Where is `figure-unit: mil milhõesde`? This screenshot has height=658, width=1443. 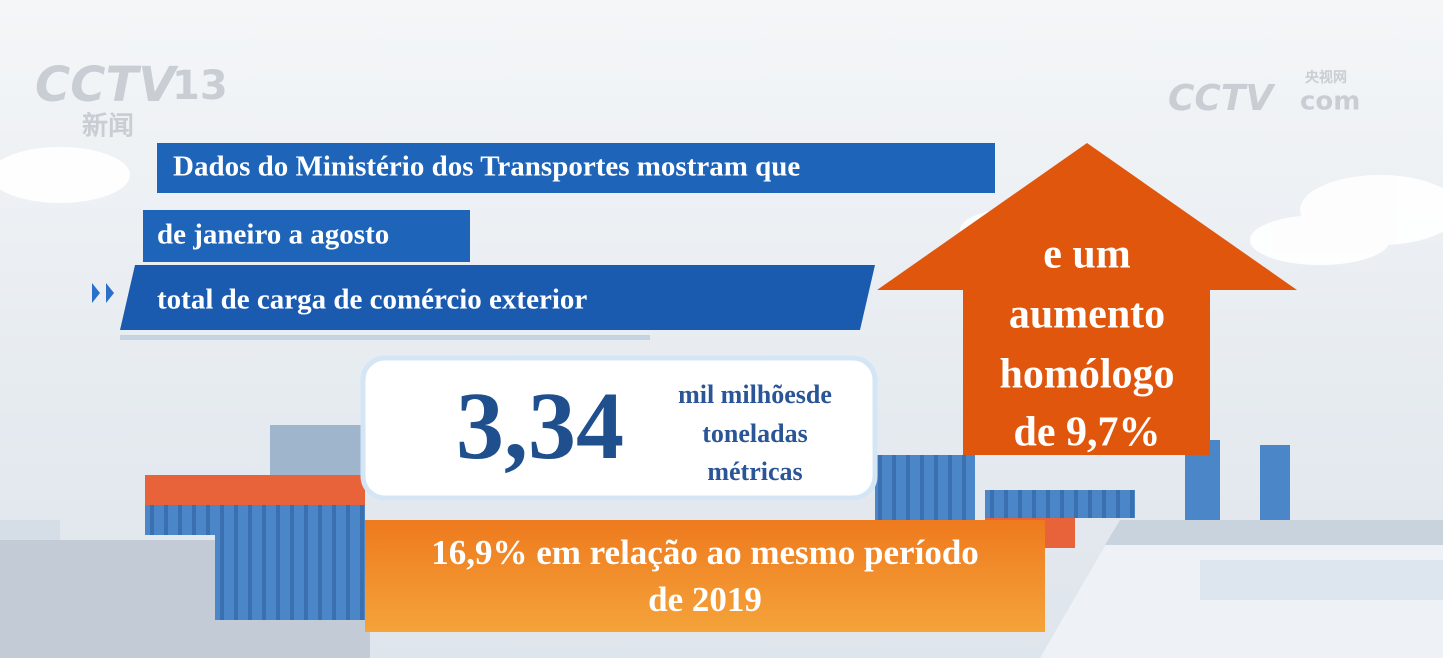 figure-unit: mil milhõesde is located at coordinates (755, 394).